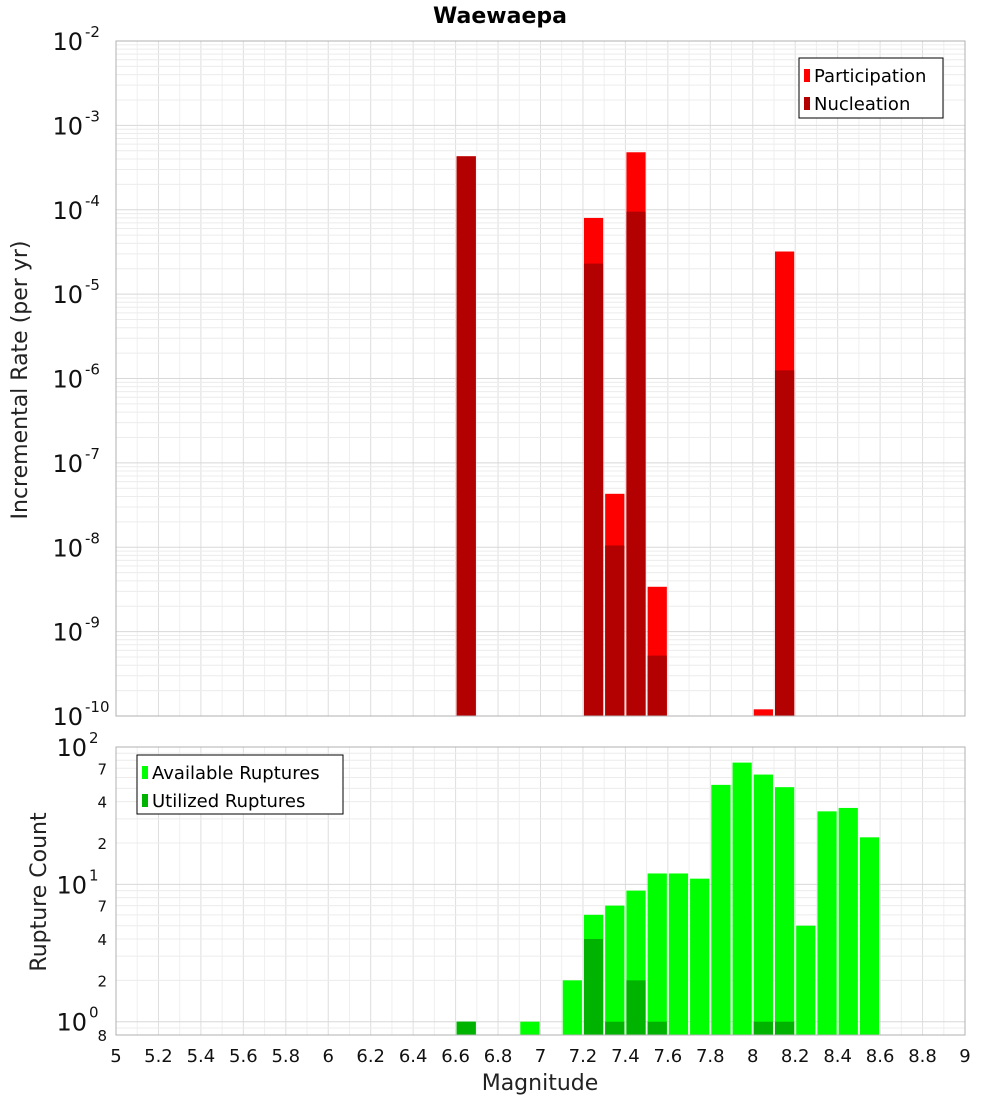 The image size is (1000, 1100). I want to click on chart-title: Waewaepa, so click(500, 16).